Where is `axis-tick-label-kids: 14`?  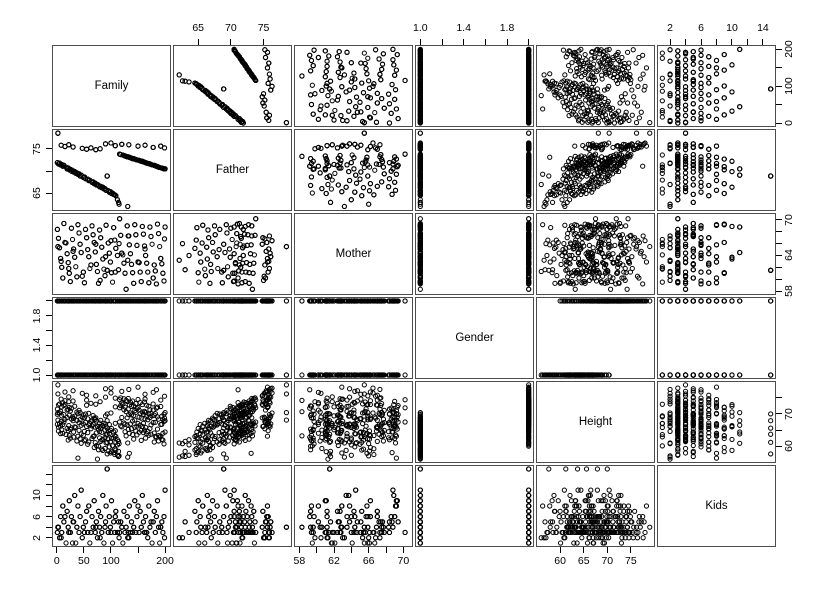
axis-tick-label-kids: 14 is located at coordinates (763, 28).